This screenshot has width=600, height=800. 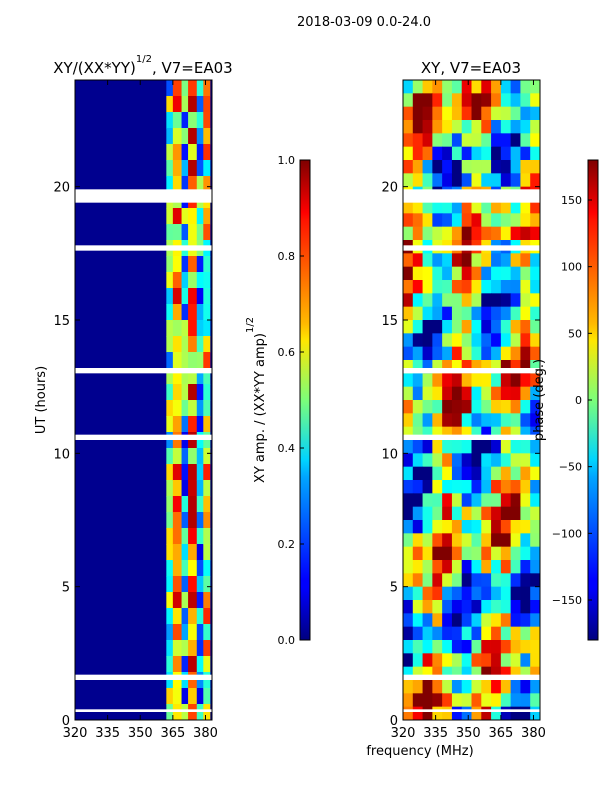 I want to click on amp-y-tick-label: 10, so click(x=61, y=454).